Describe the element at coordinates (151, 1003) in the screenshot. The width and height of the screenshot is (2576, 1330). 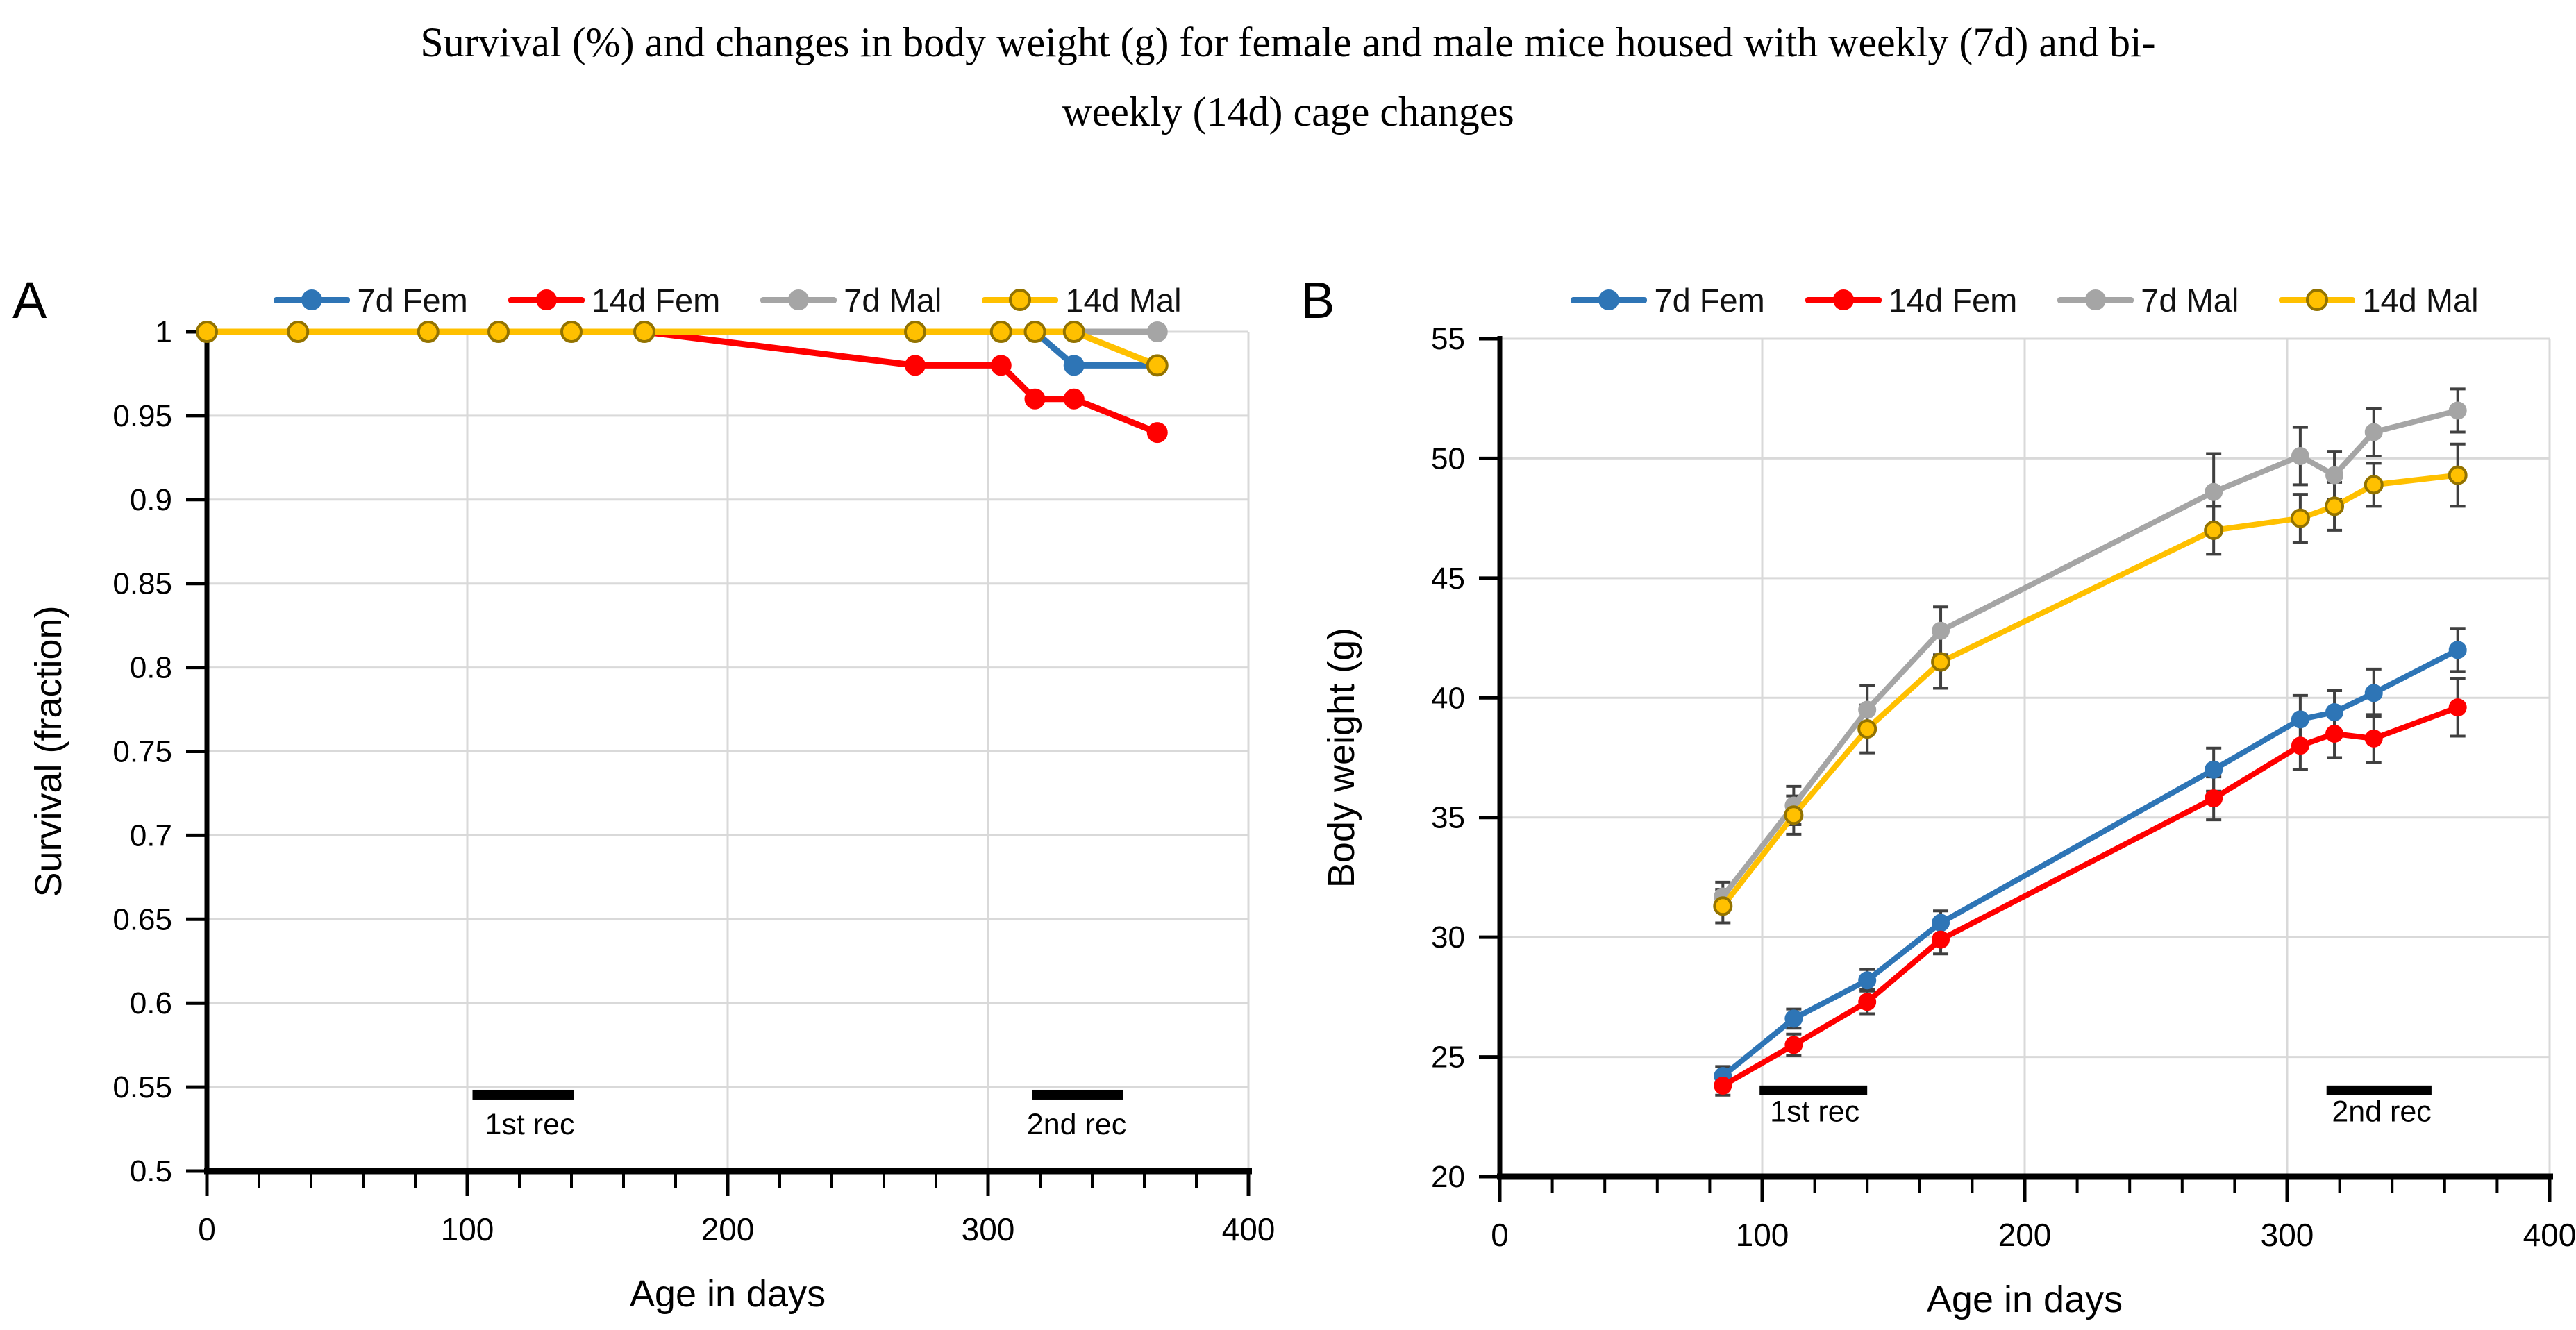
I see `svg-text: 0.6` at that location.